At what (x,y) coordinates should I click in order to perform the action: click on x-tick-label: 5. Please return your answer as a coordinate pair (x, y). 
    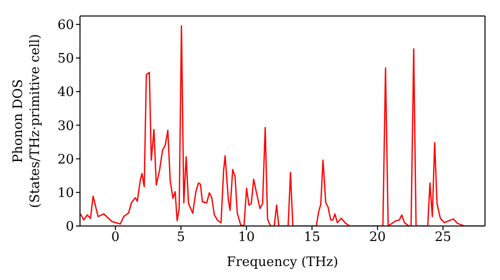
    Looking at the image, I should click on (181, 238).